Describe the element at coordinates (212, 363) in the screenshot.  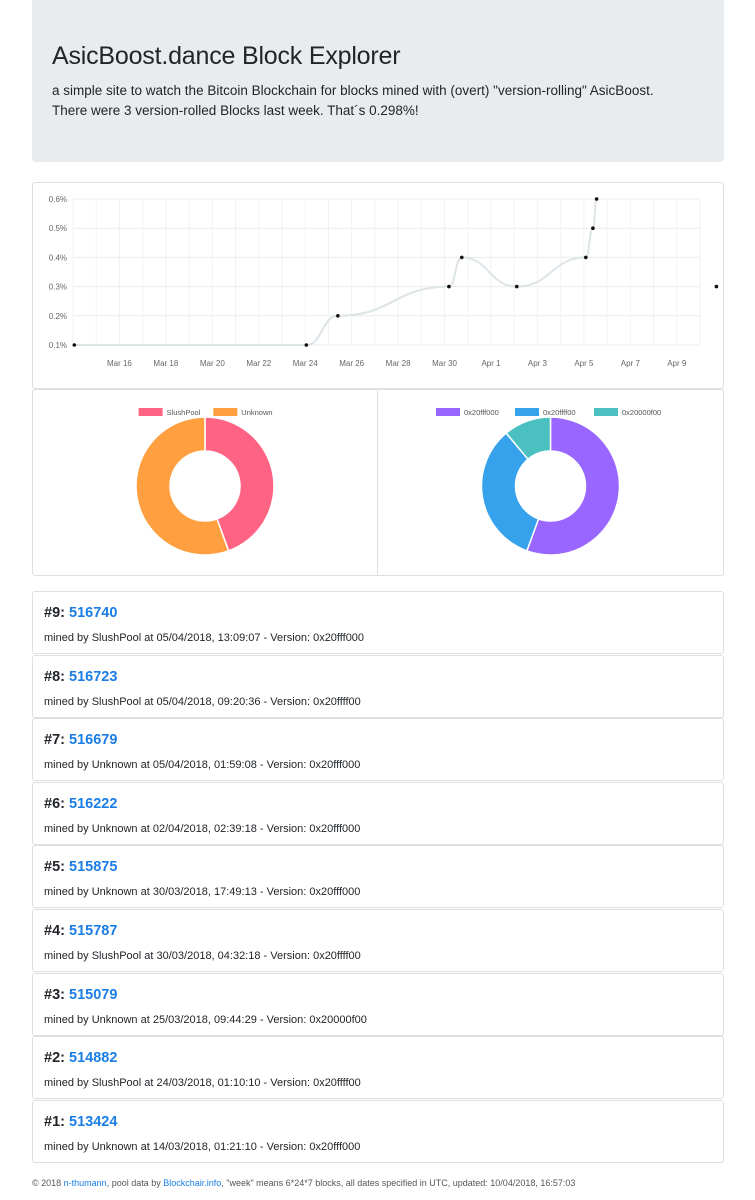
I see `x-tick-label: Mar 20` at that location.